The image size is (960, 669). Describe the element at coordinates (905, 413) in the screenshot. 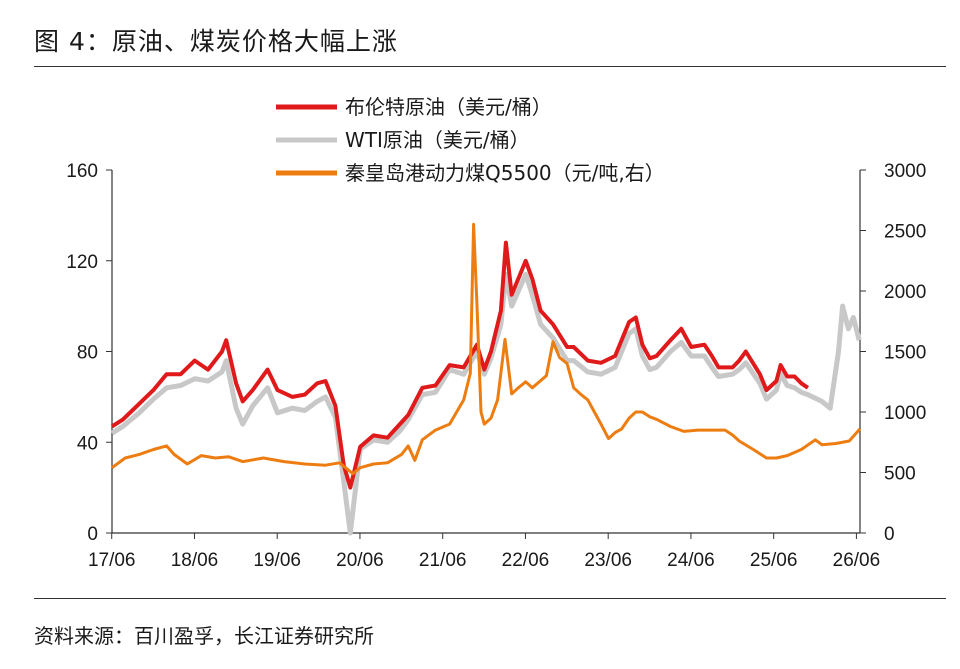

I see `right-tick-label: 1000` at that location.